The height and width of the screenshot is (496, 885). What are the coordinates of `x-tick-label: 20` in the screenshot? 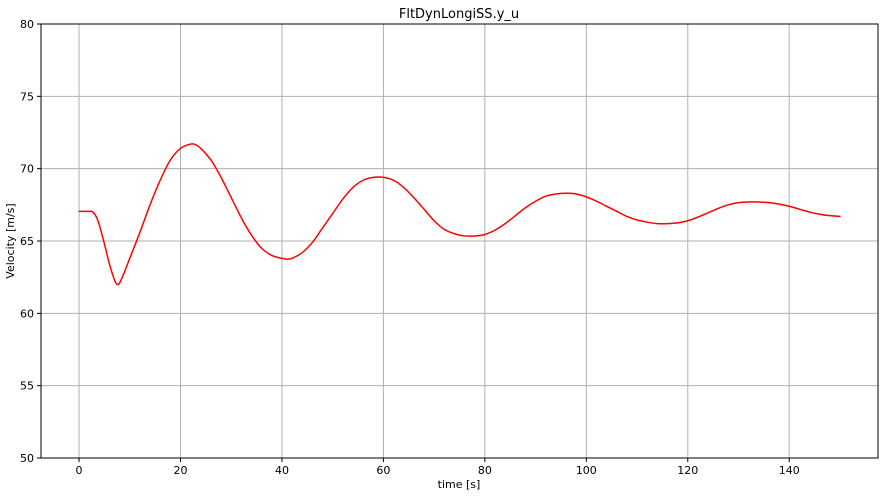 It's located at (181, 470).